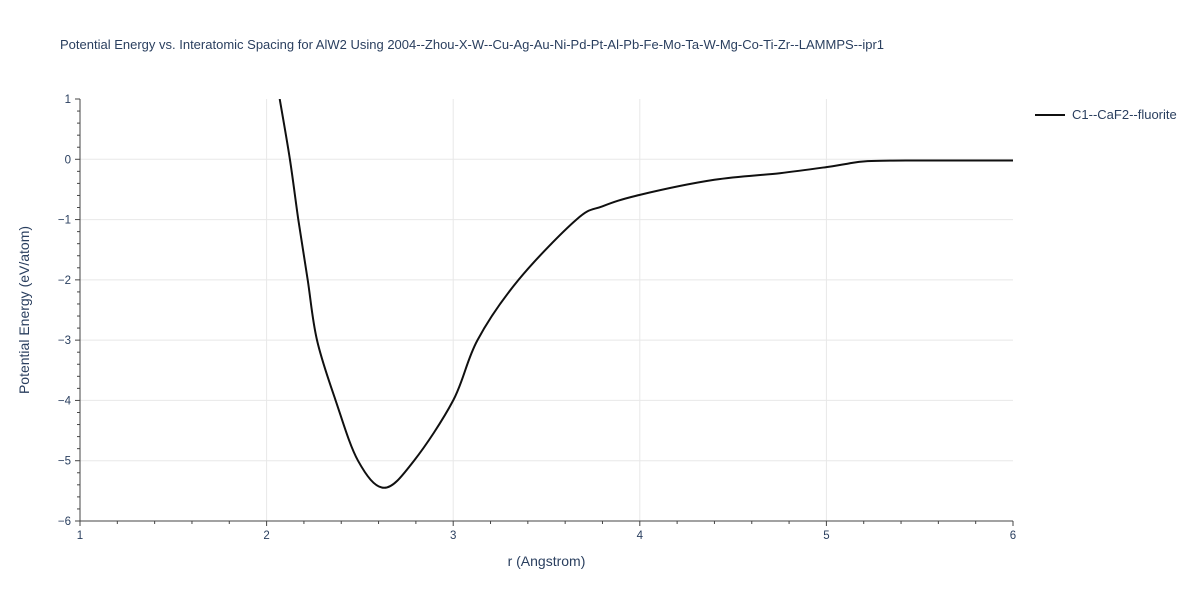  I want to click on x-tick-label: 4, so click(640, 536).